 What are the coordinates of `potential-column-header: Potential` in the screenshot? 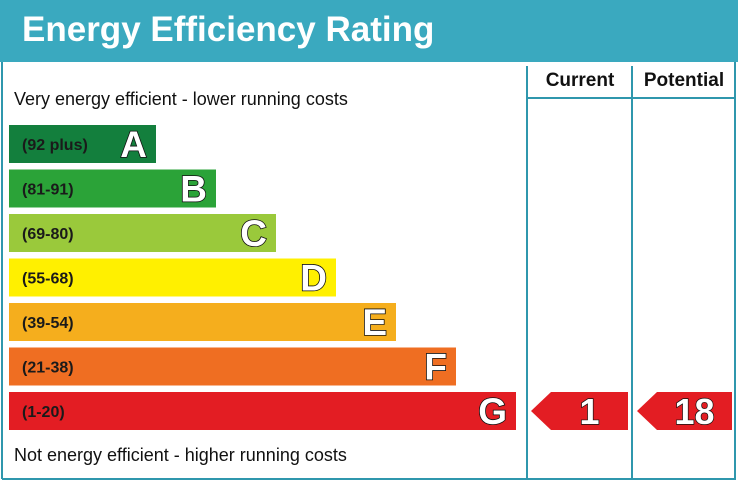 It's located at (684, 80).